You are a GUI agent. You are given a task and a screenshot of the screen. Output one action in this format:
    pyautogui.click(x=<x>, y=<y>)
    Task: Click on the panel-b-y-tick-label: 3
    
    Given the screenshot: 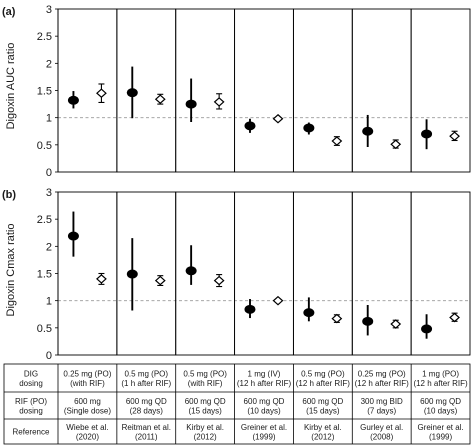 What is the action you would take?
    pyautogui.click(x=49, y=193)
    